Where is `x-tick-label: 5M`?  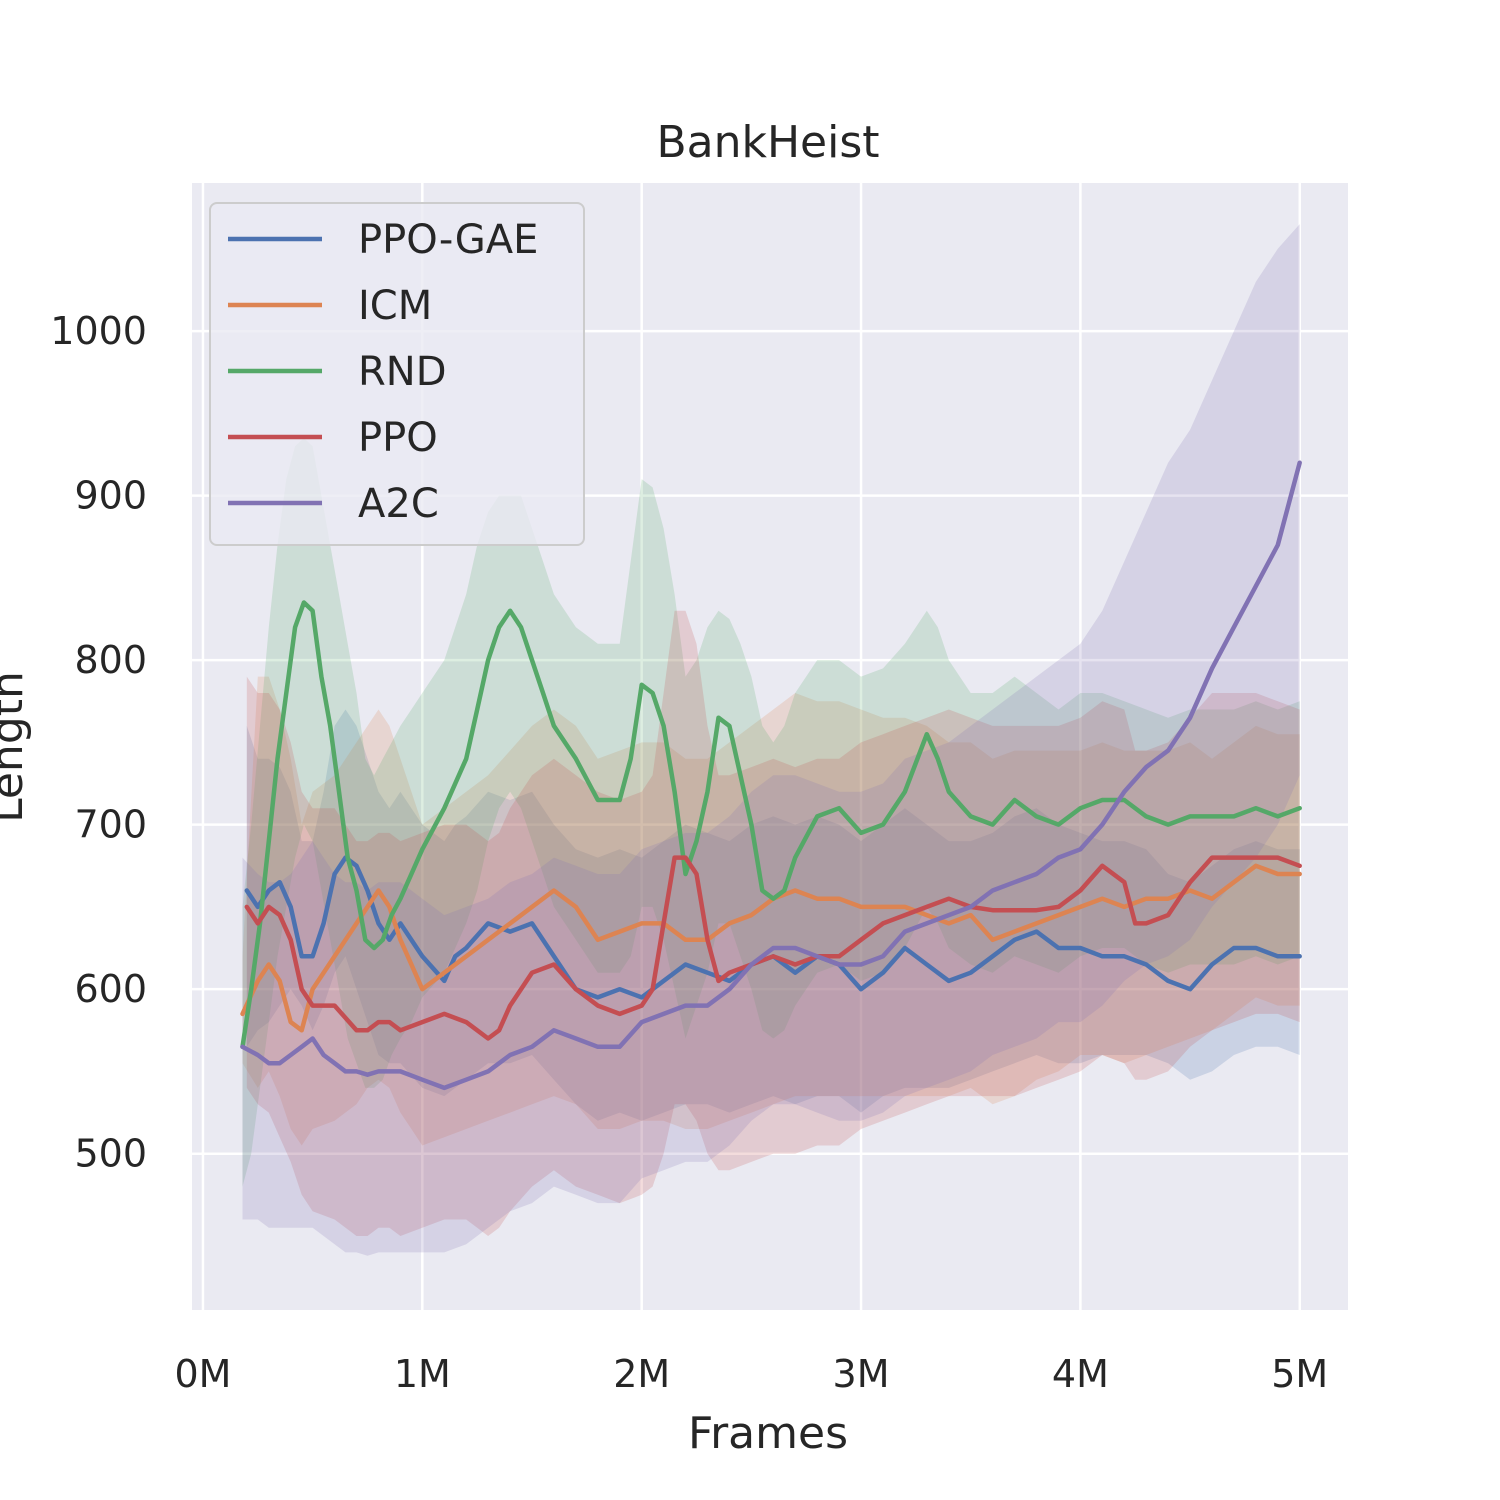 x-tick-label: 5M is located at coordinates (1299, 1374).